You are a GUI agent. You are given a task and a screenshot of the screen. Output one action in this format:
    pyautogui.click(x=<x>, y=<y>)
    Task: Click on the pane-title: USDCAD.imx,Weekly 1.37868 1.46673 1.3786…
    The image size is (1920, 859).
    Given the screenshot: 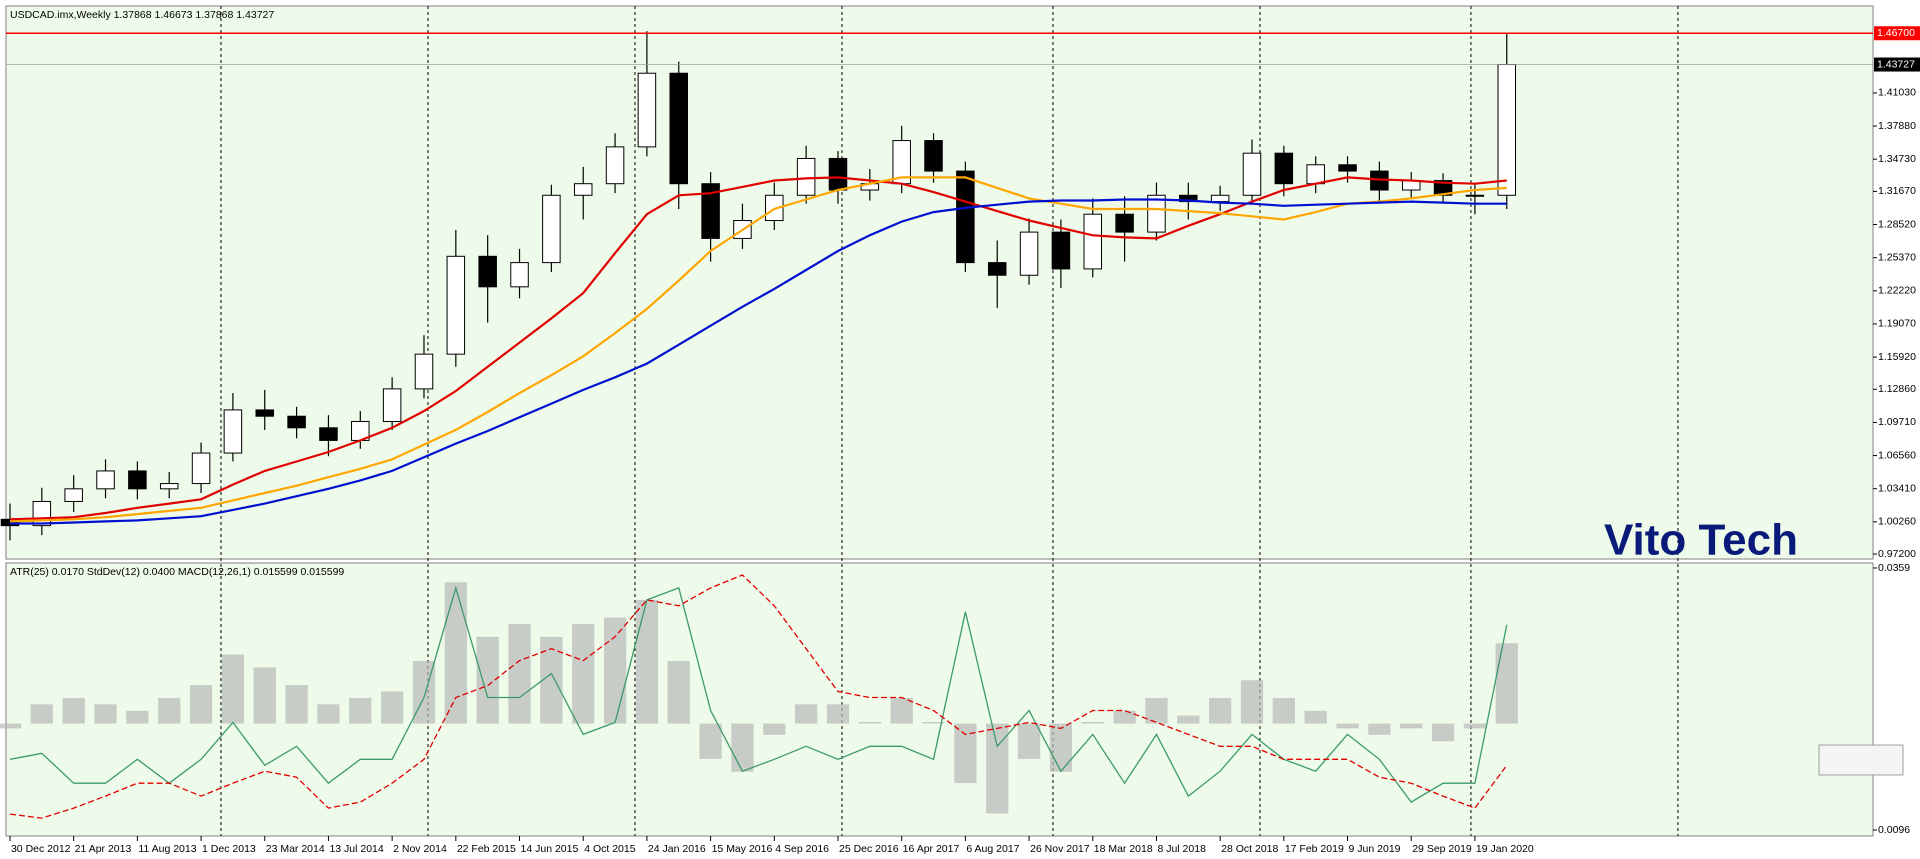 What is the action you would take?
    pyautogui.click(x=142, y=15)
    